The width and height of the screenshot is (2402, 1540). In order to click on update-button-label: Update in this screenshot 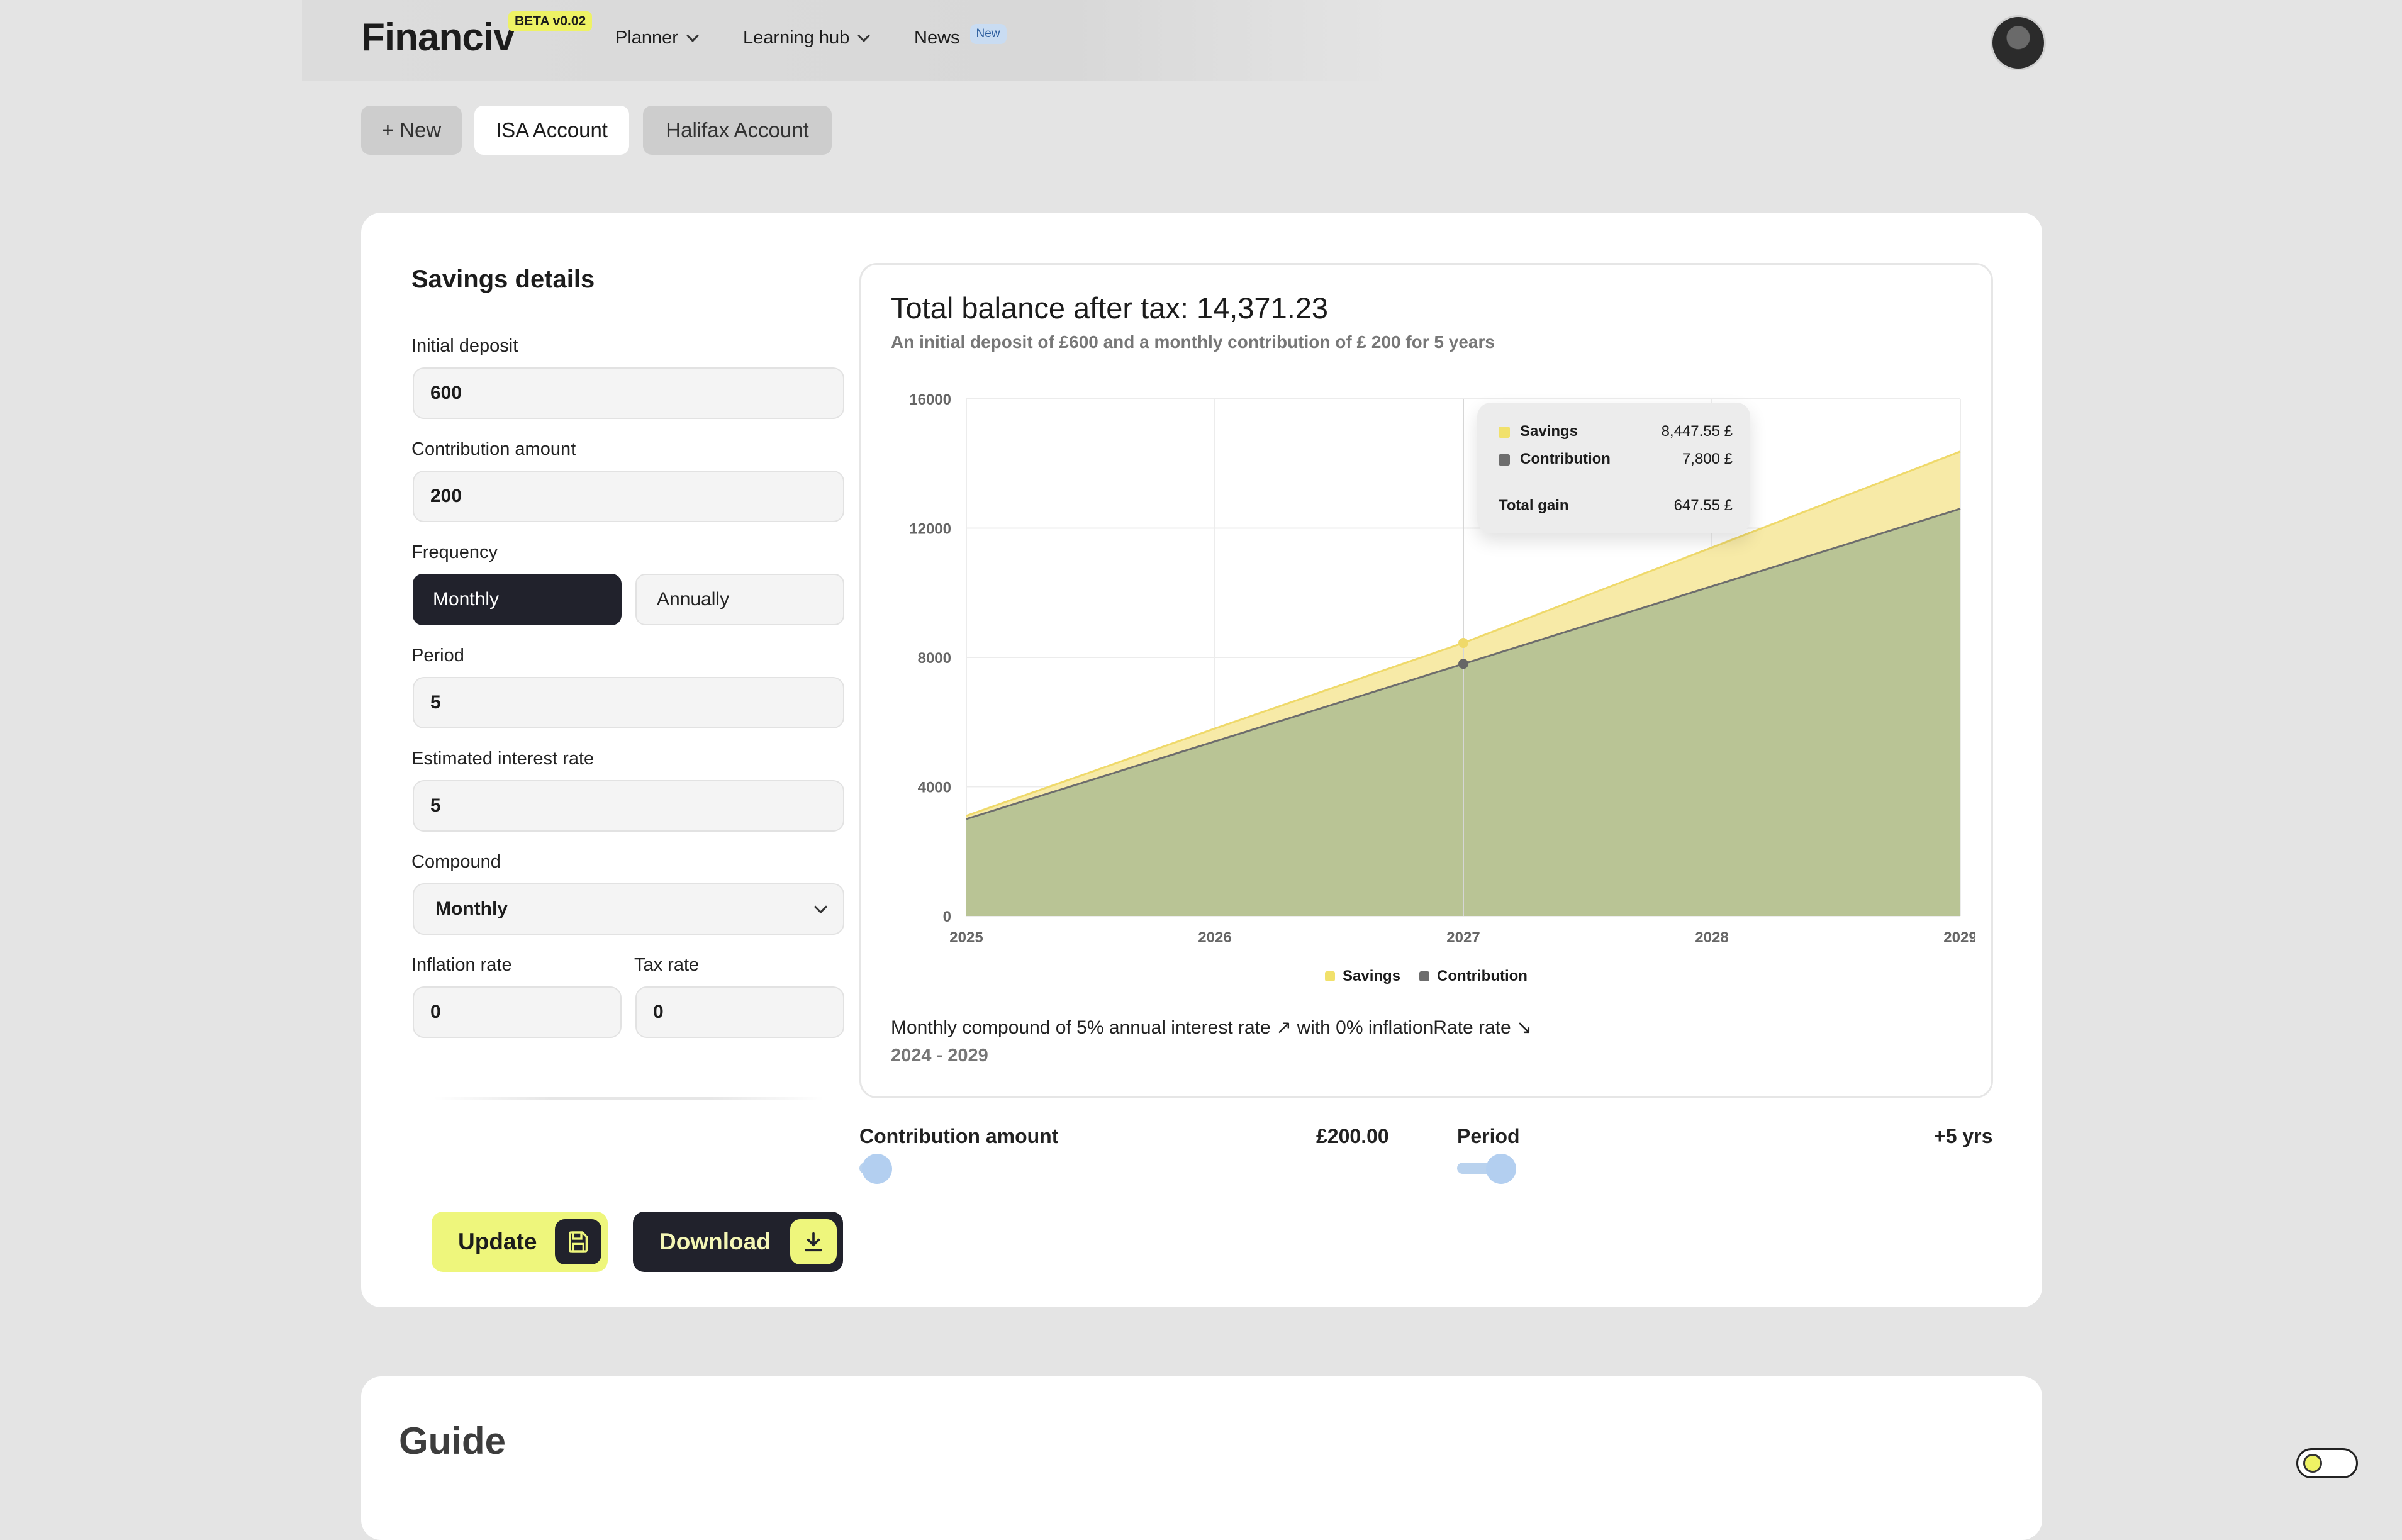, I will do `click(497, 1241)`.